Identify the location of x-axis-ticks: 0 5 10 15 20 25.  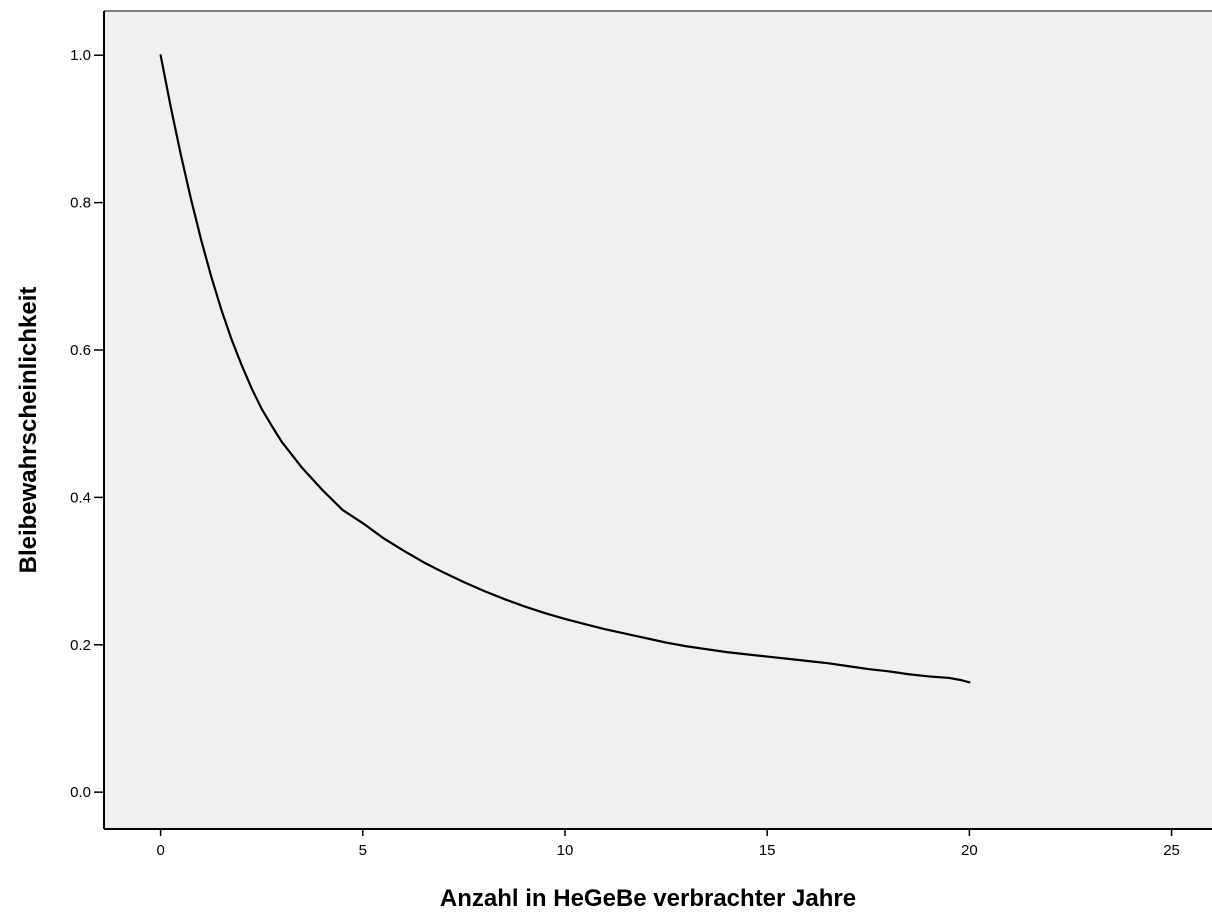
(668, 844).